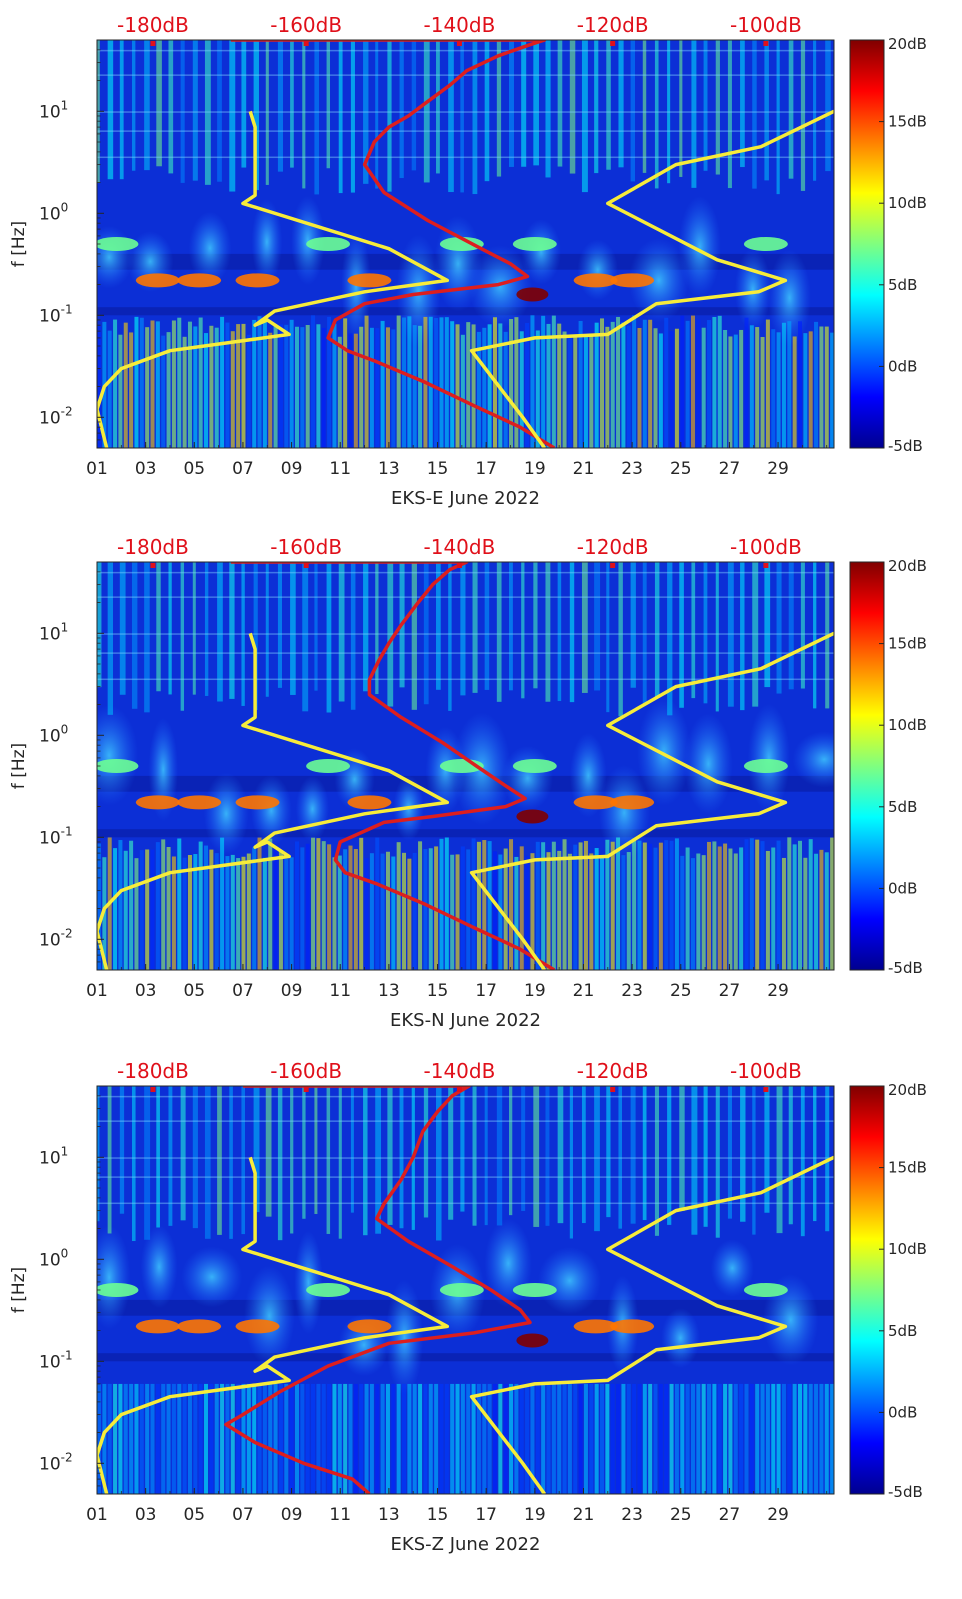  I want to click on x-tick-label: 05, so click(194, 469).